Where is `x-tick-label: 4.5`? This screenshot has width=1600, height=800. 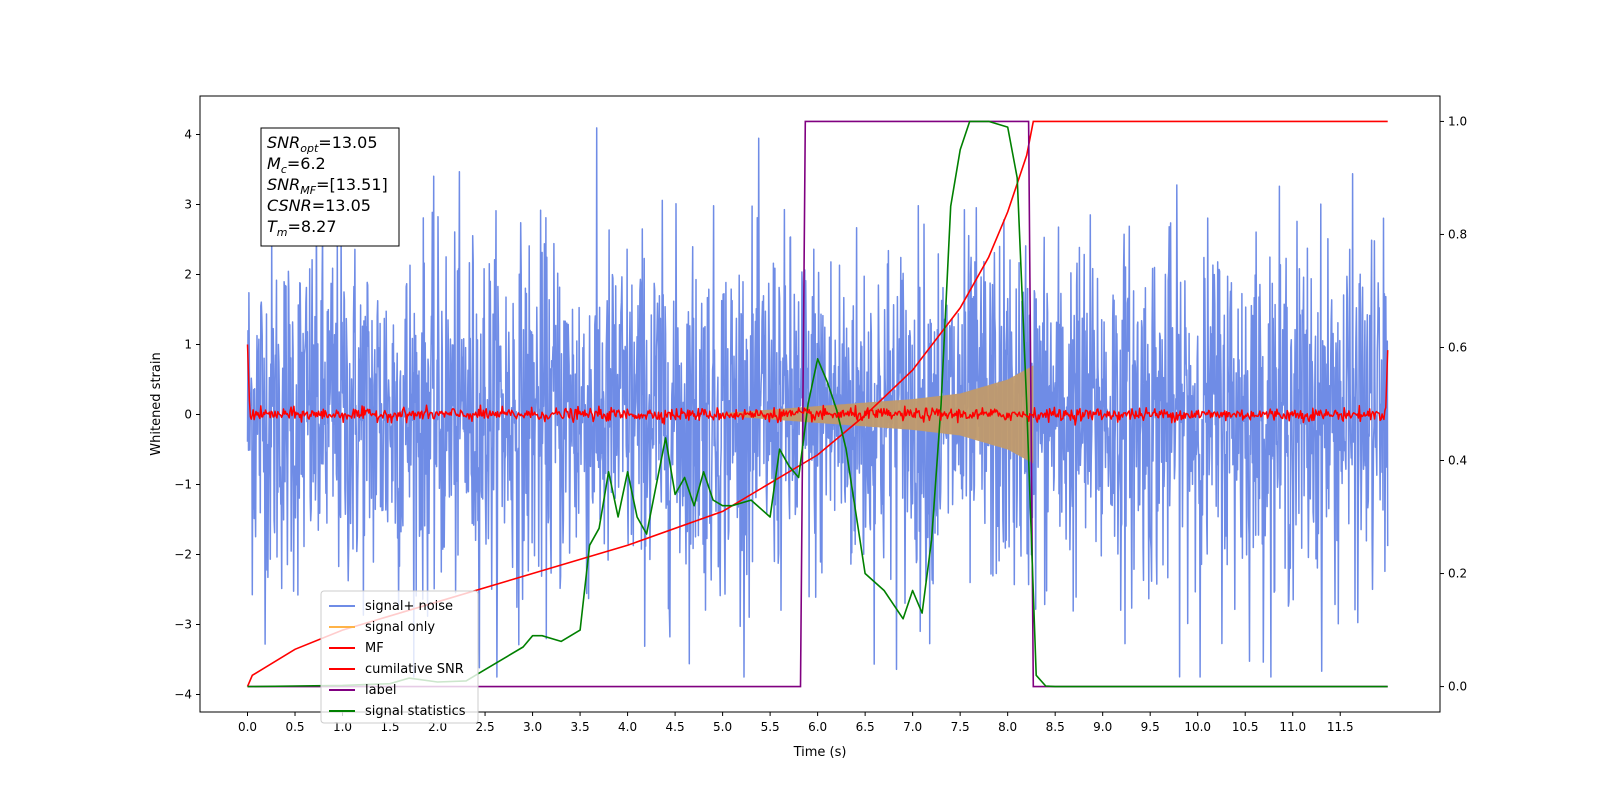
x-tick-label: 4.5 is located at coordinates (675, 727).